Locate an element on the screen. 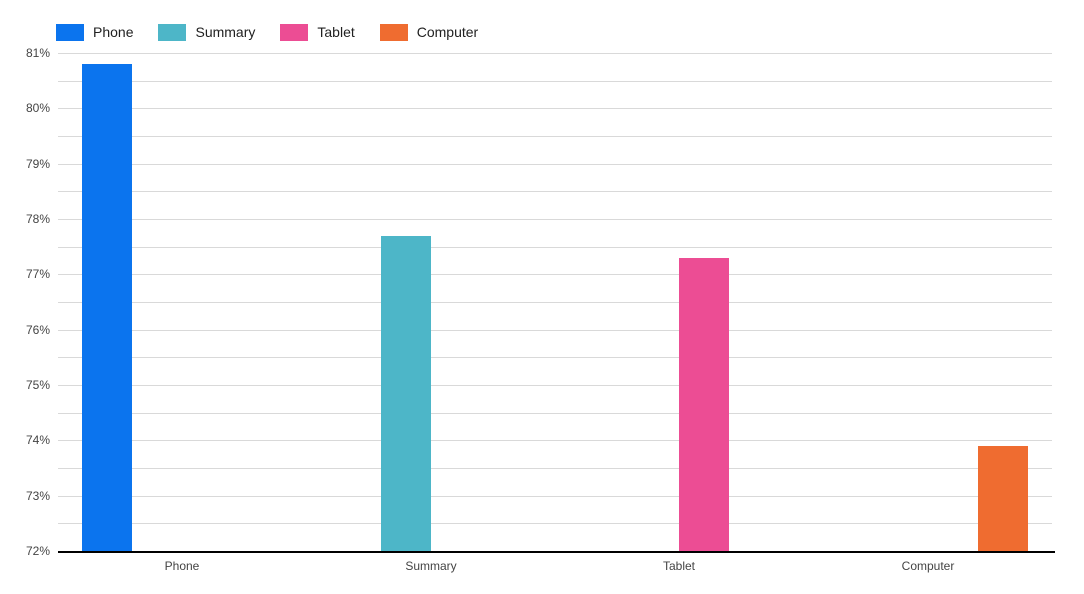 The height and width of the screenshot is (594, 1084). chart-legend: Phone Summary Tablet Computer is located at coordinates (267, 32).